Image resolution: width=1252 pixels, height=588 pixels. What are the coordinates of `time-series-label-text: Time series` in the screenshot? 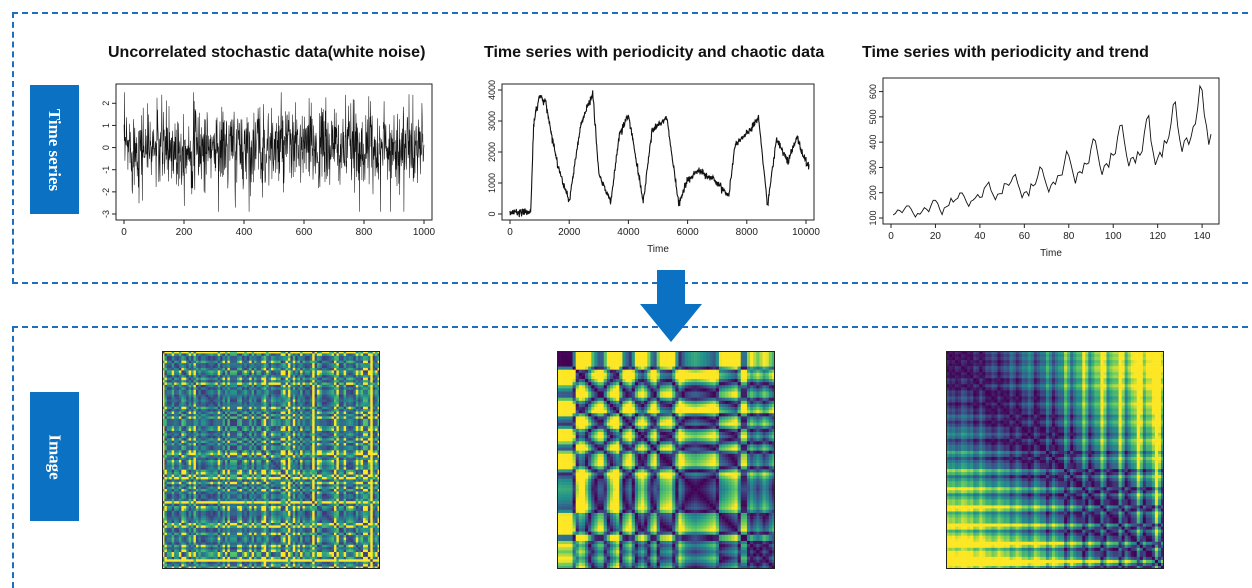 It's located at (55, 149).